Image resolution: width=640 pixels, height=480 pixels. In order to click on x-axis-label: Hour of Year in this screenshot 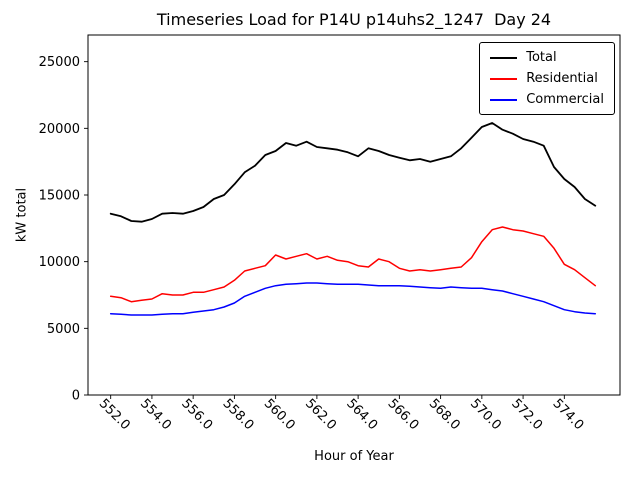, I will do `click(354, 456)`.